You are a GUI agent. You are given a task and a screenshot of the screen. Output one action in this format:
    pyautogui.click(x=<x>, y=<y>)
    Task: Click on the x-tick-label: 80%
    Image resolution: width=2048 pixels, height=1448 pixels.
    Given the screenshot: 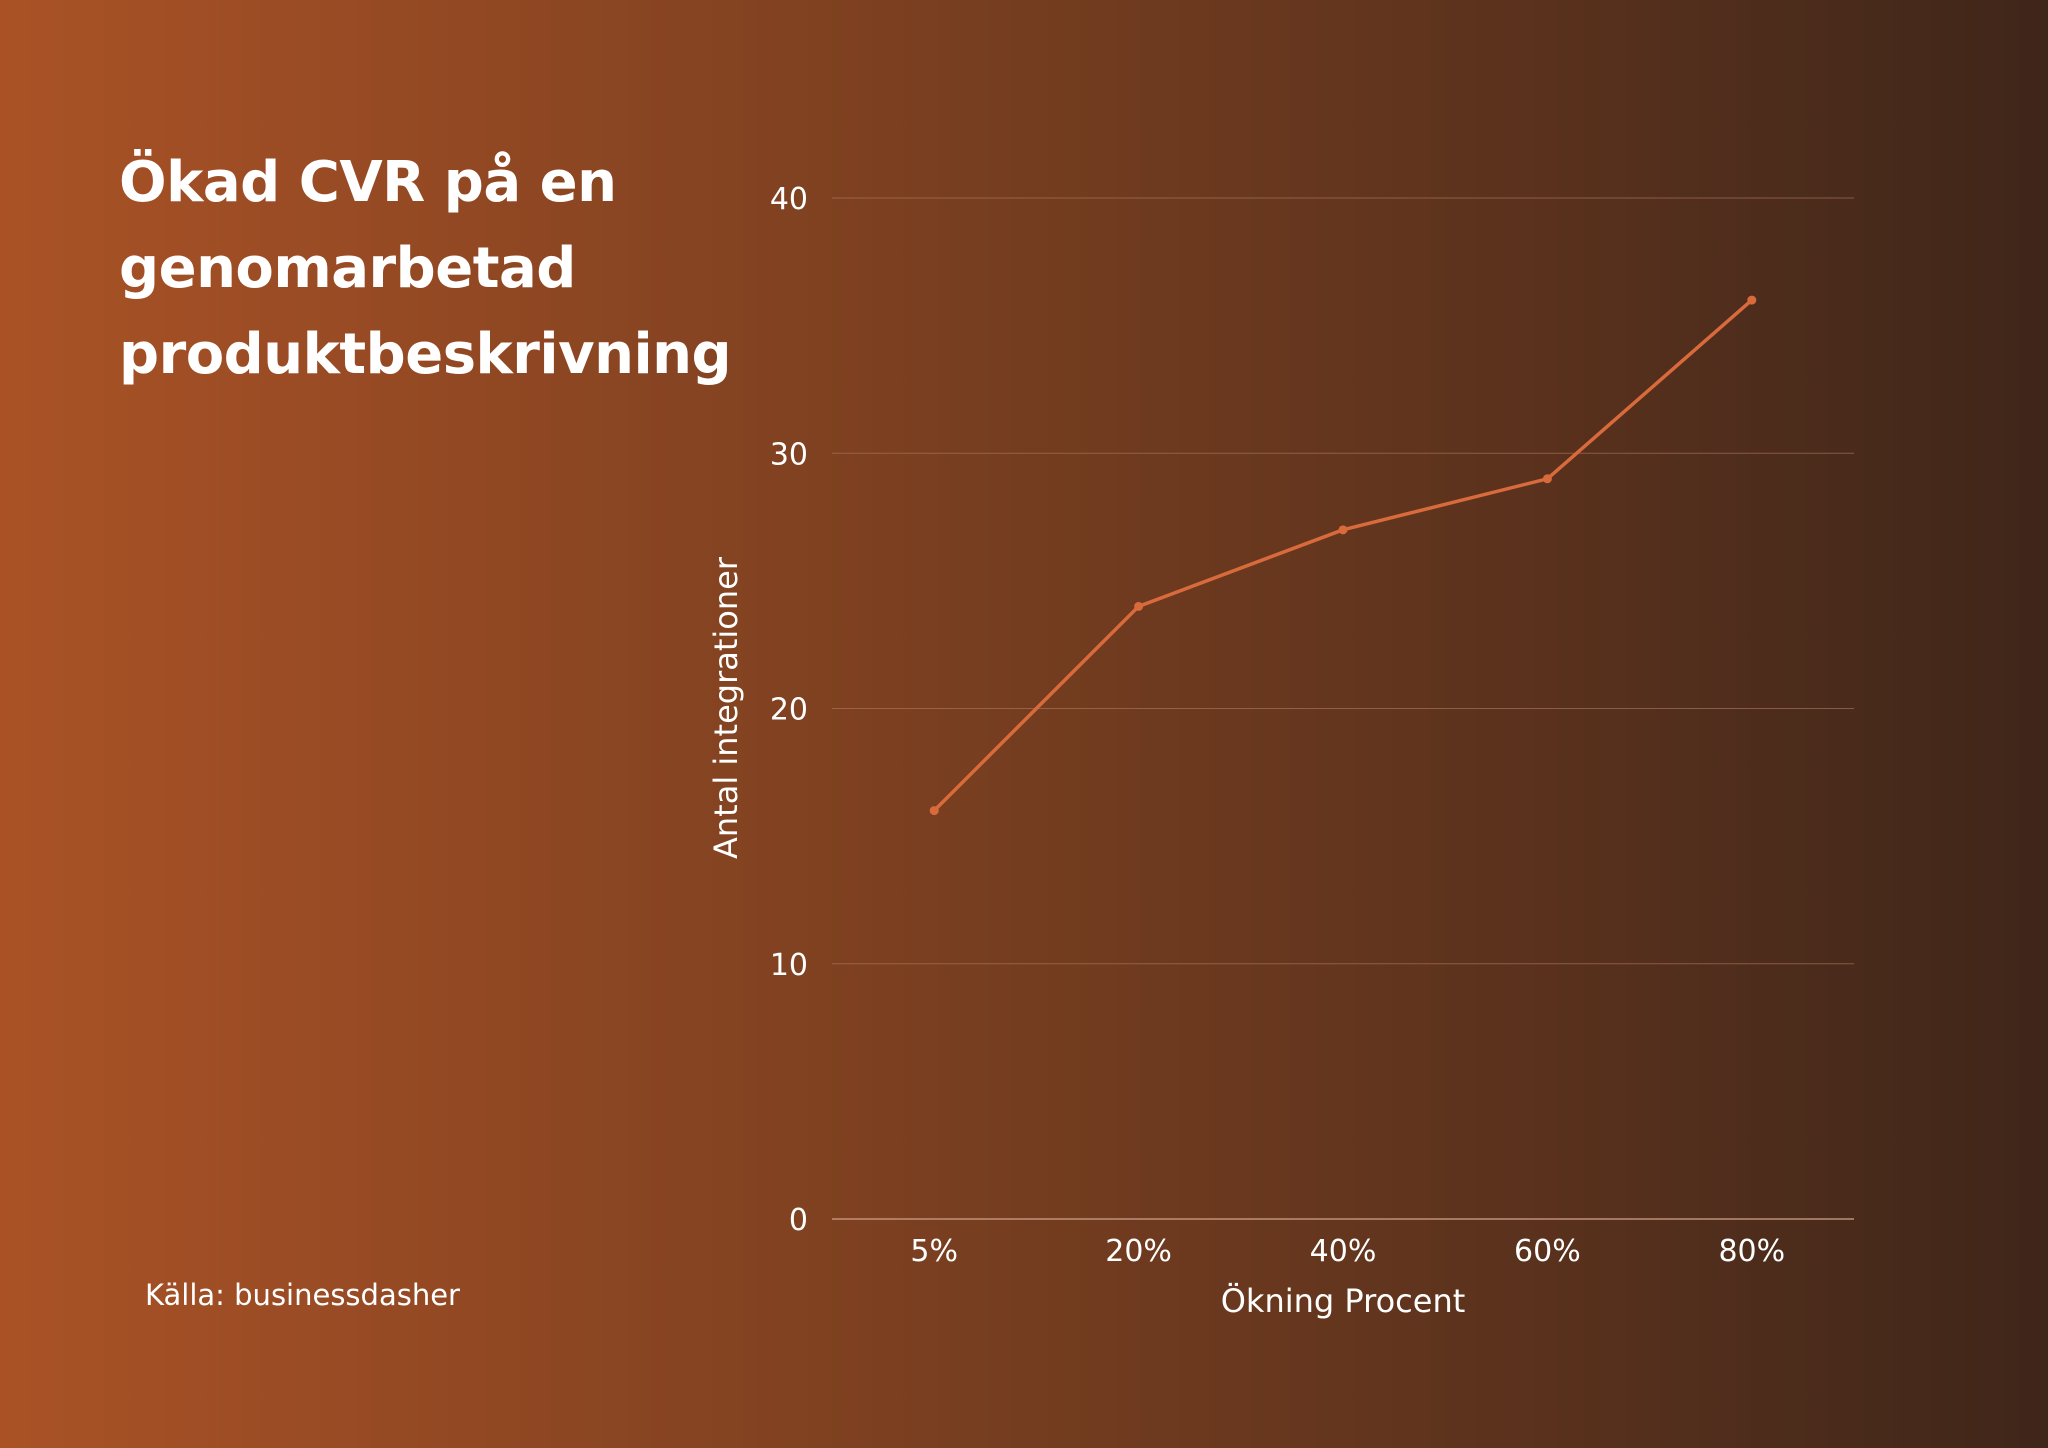 What is the action you would take?
    pyautogui.click(x=1751, y=1251)
    